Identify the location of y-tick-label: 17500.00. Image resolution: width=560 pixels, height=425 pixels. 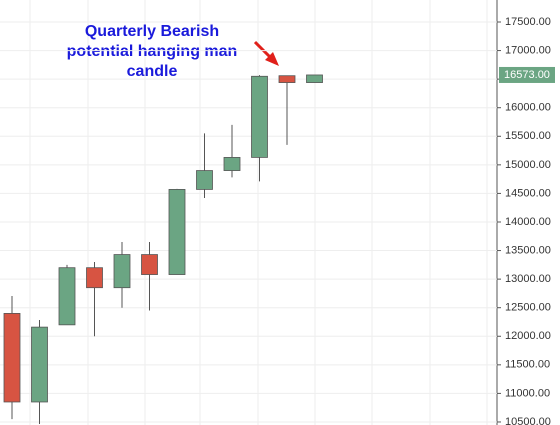
(528, 22).